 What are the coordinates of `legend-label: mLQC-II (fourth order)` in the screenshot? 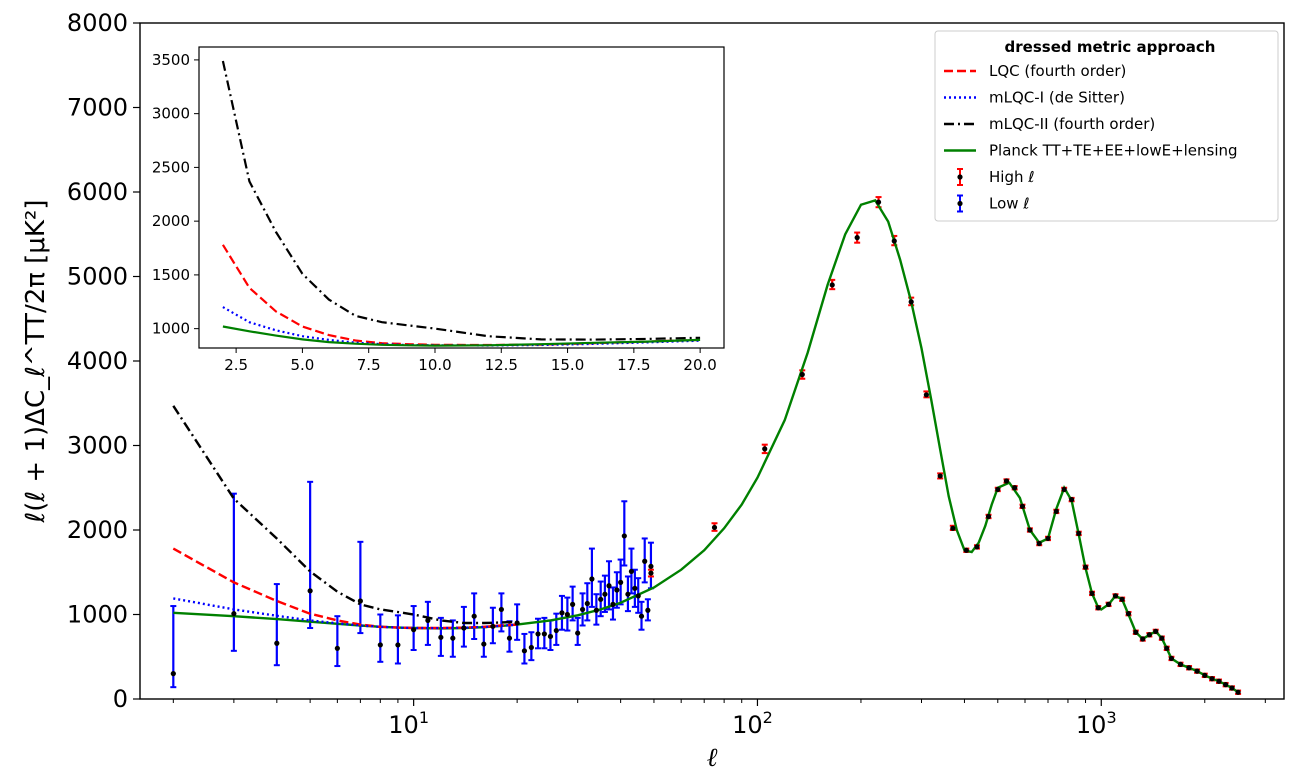 It's located at (1072, 124).